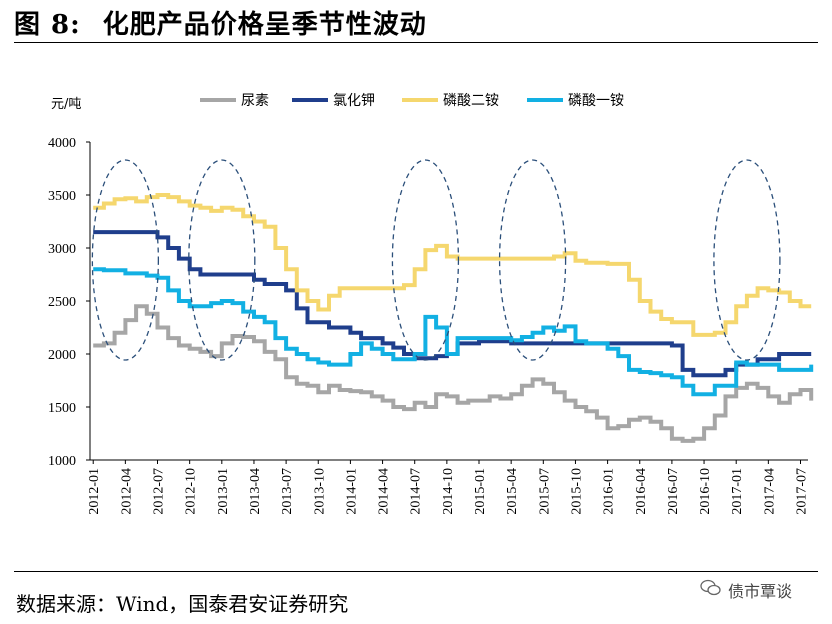 The width and height of the screenshot is (832, 624). What do you see at coordinates (769, 491) in the screenshot?
I see `x-tick-label: 2017-04` at bounding box center [769, 491].